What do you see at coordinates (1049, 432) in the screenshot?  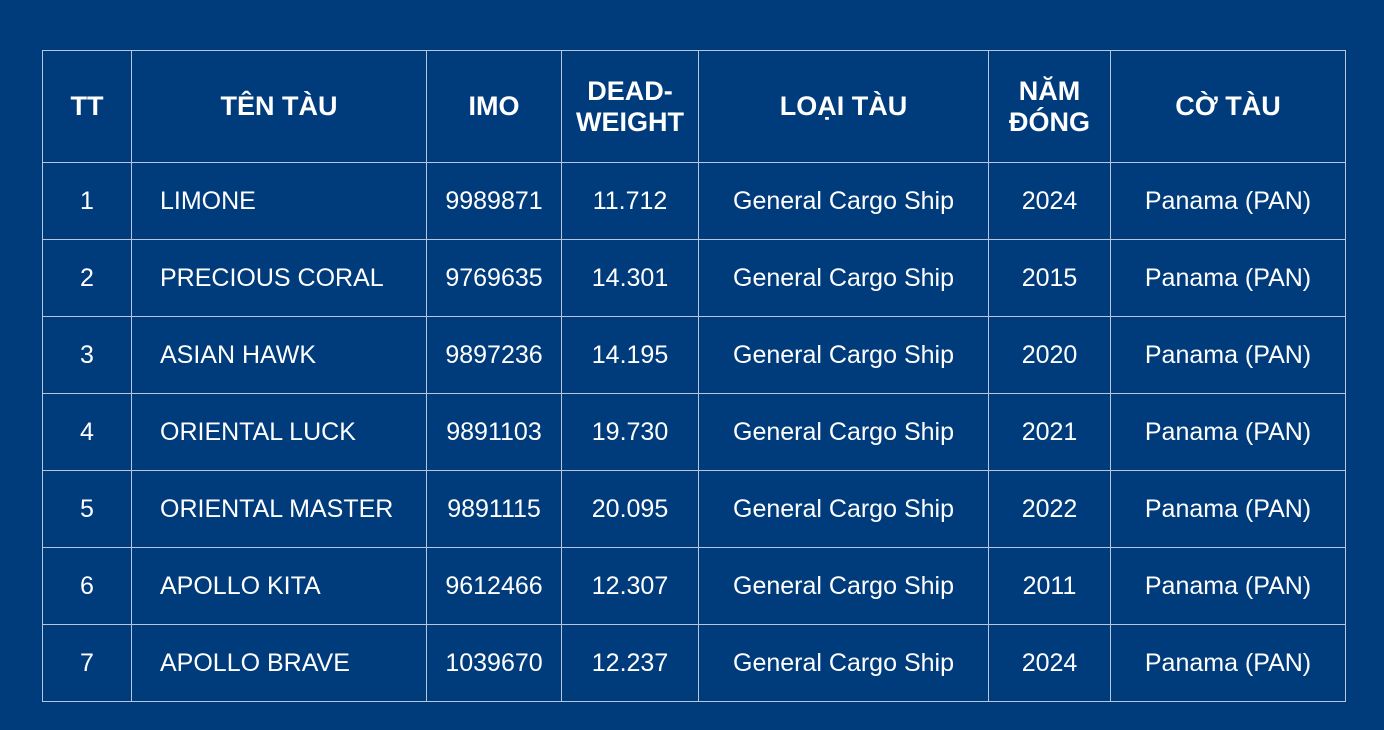 I see `cell-year-built: 2021` at bounding box center [1049, 432].